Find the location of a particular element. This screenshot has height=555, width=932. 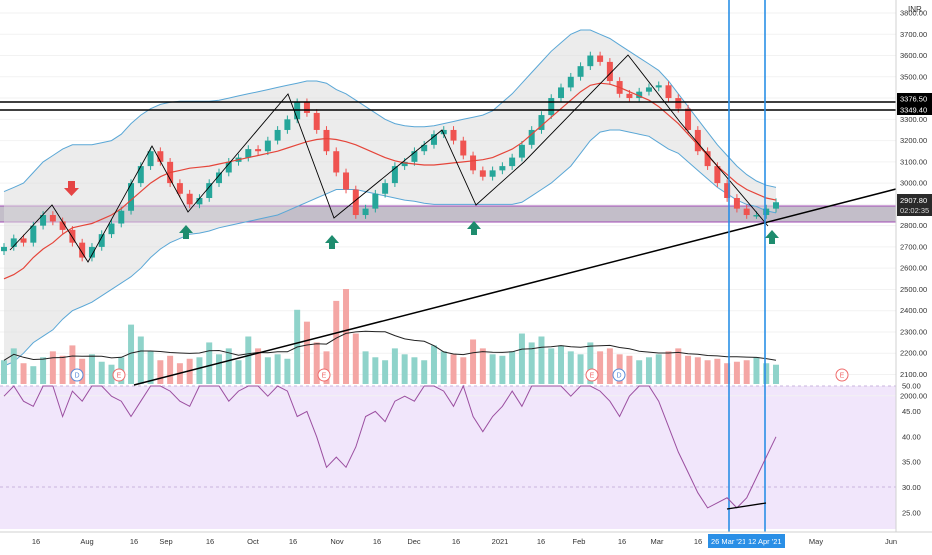

price-tick-label: 2600.00 is located at coordinates (913, 268).